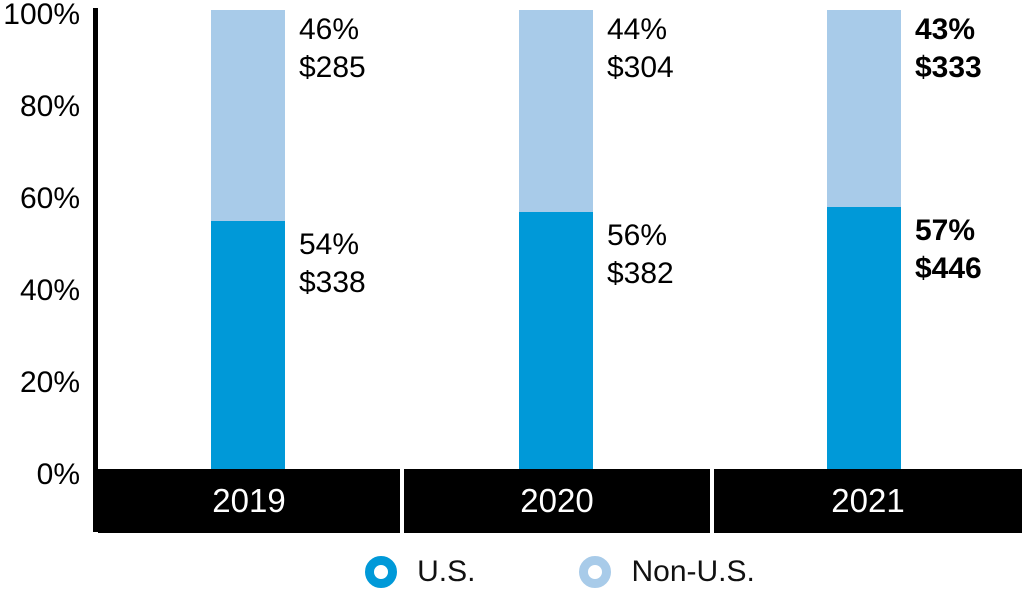 The width and height of the screenshot is (1025, 599). I want to click on legend-item-non-us: Non-U.S., so click(667, 572).